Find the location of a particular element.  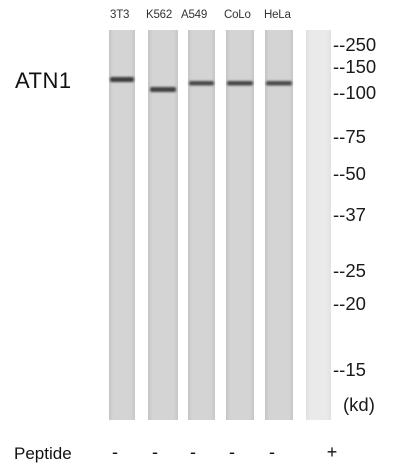

peptide-sign-k562: - is located at coordinates (155, 452).